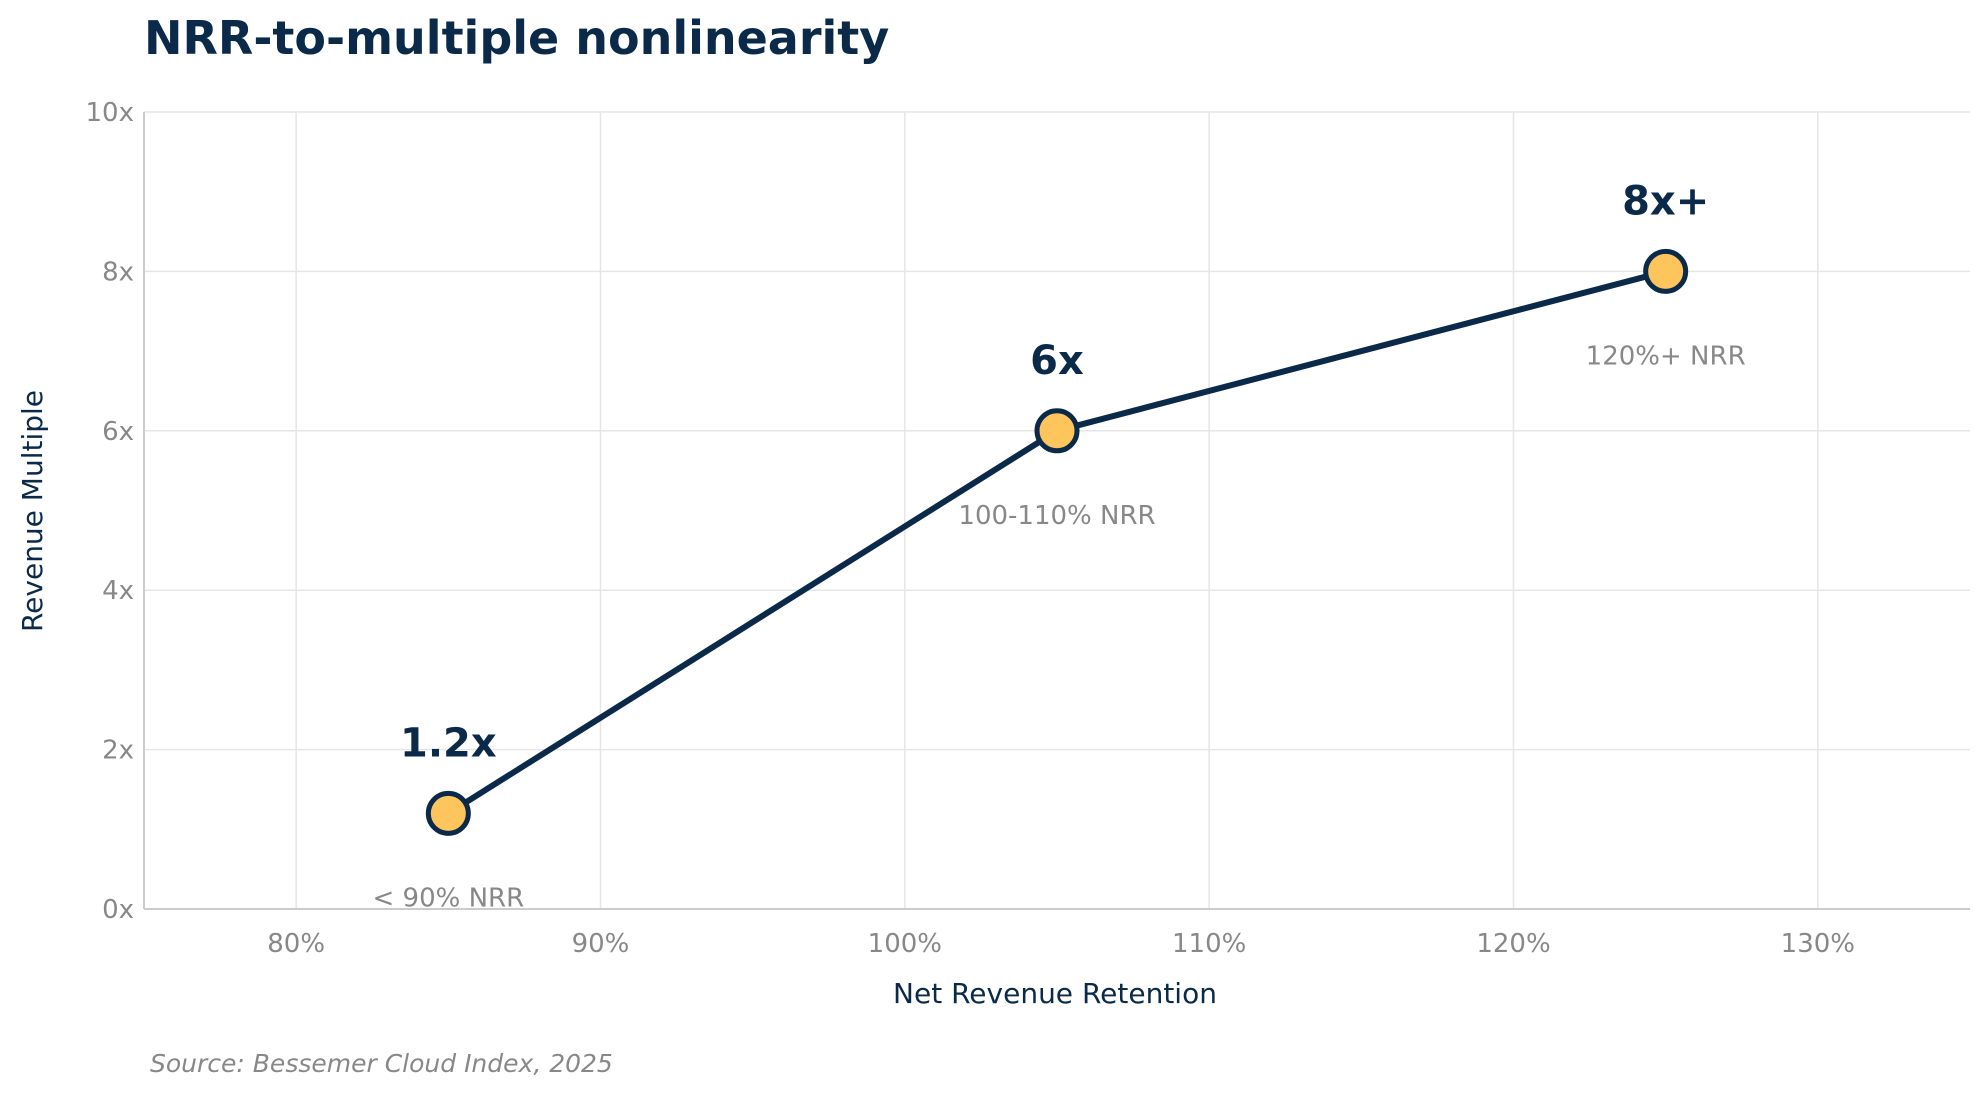 The height and width of the screenshot is (1093, 1979). I want to click on y-tick-label: 4x, so click(118, 591).